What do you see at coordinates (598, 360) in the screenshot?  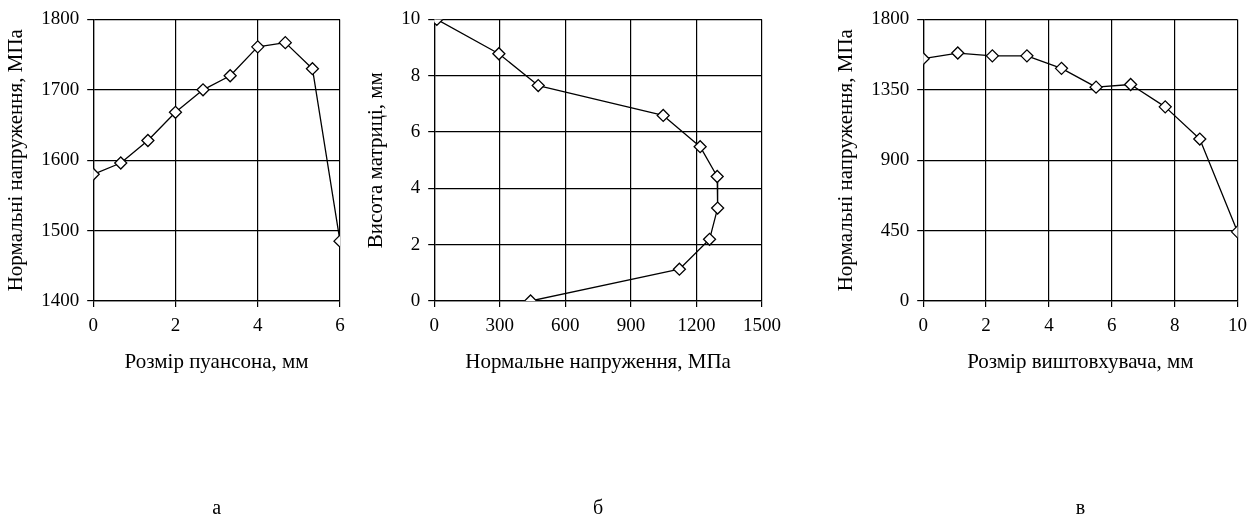 I see `x-axis-title: Нормальне напруження, МПа` at bounding box center [598, 360].